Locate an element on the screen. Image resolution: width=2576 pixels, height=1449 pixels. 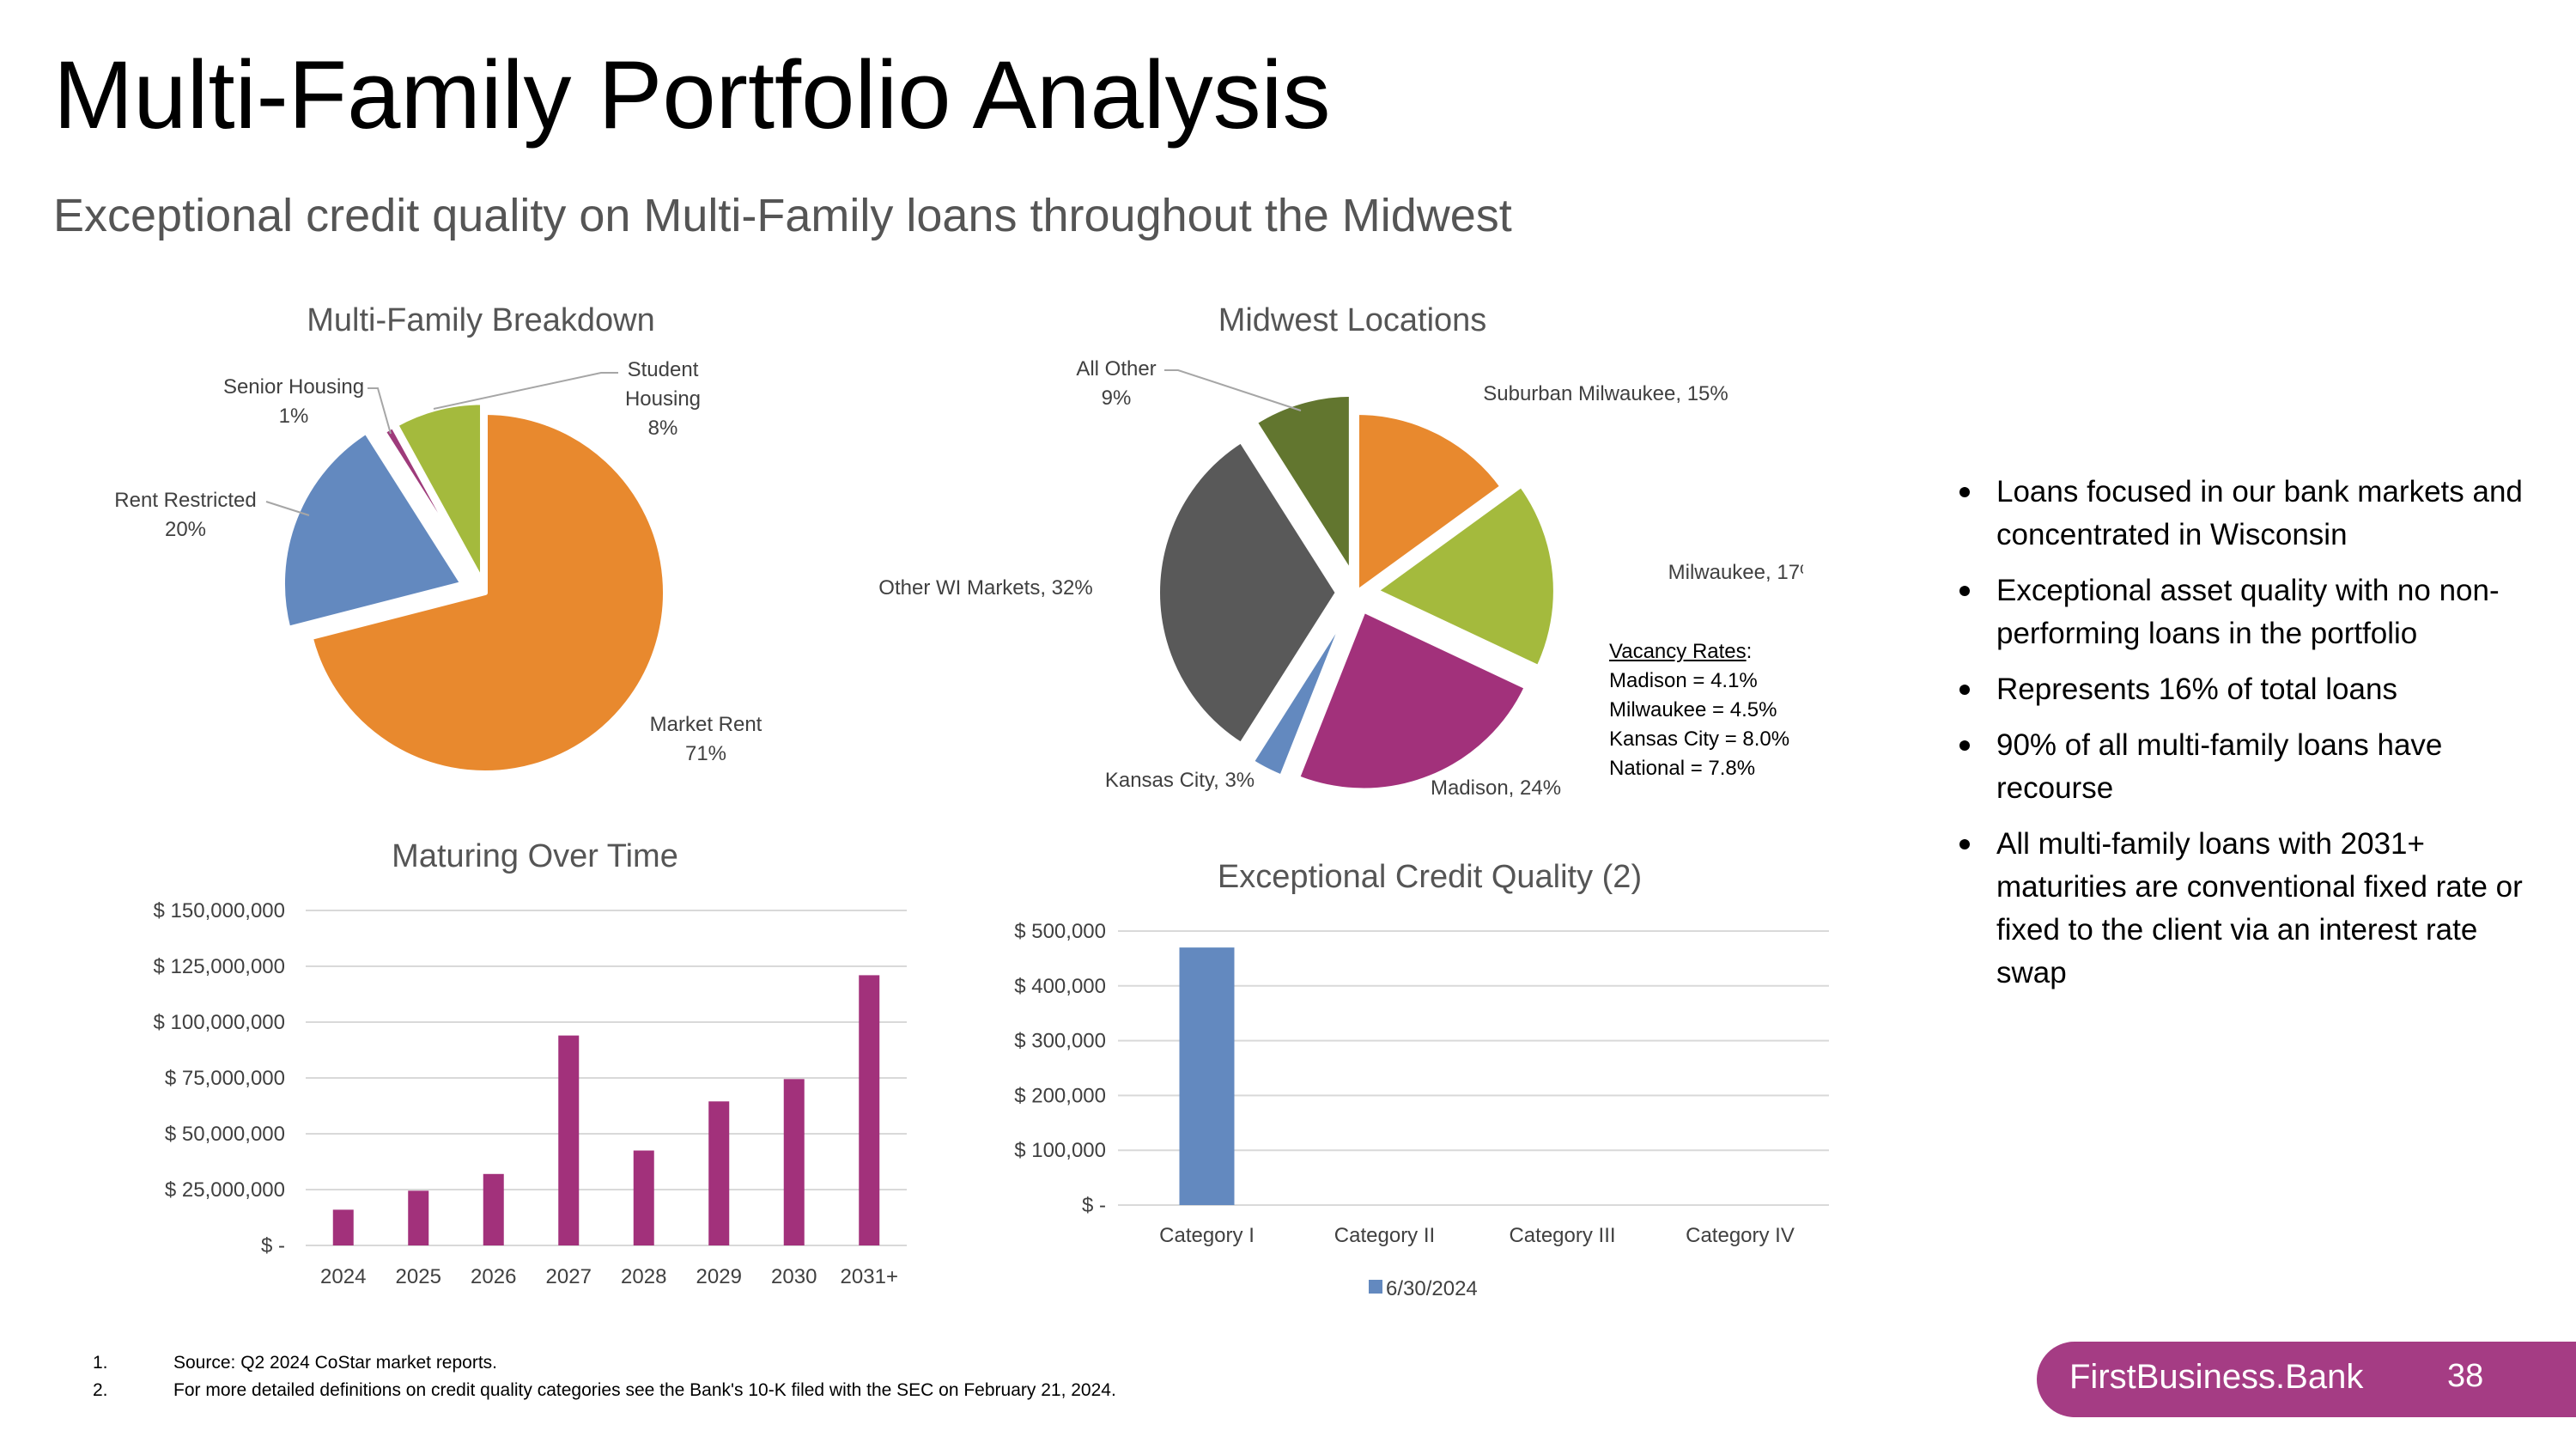
vacancy-line: Madison = 4.1% is located at coordinates (1683, 680).